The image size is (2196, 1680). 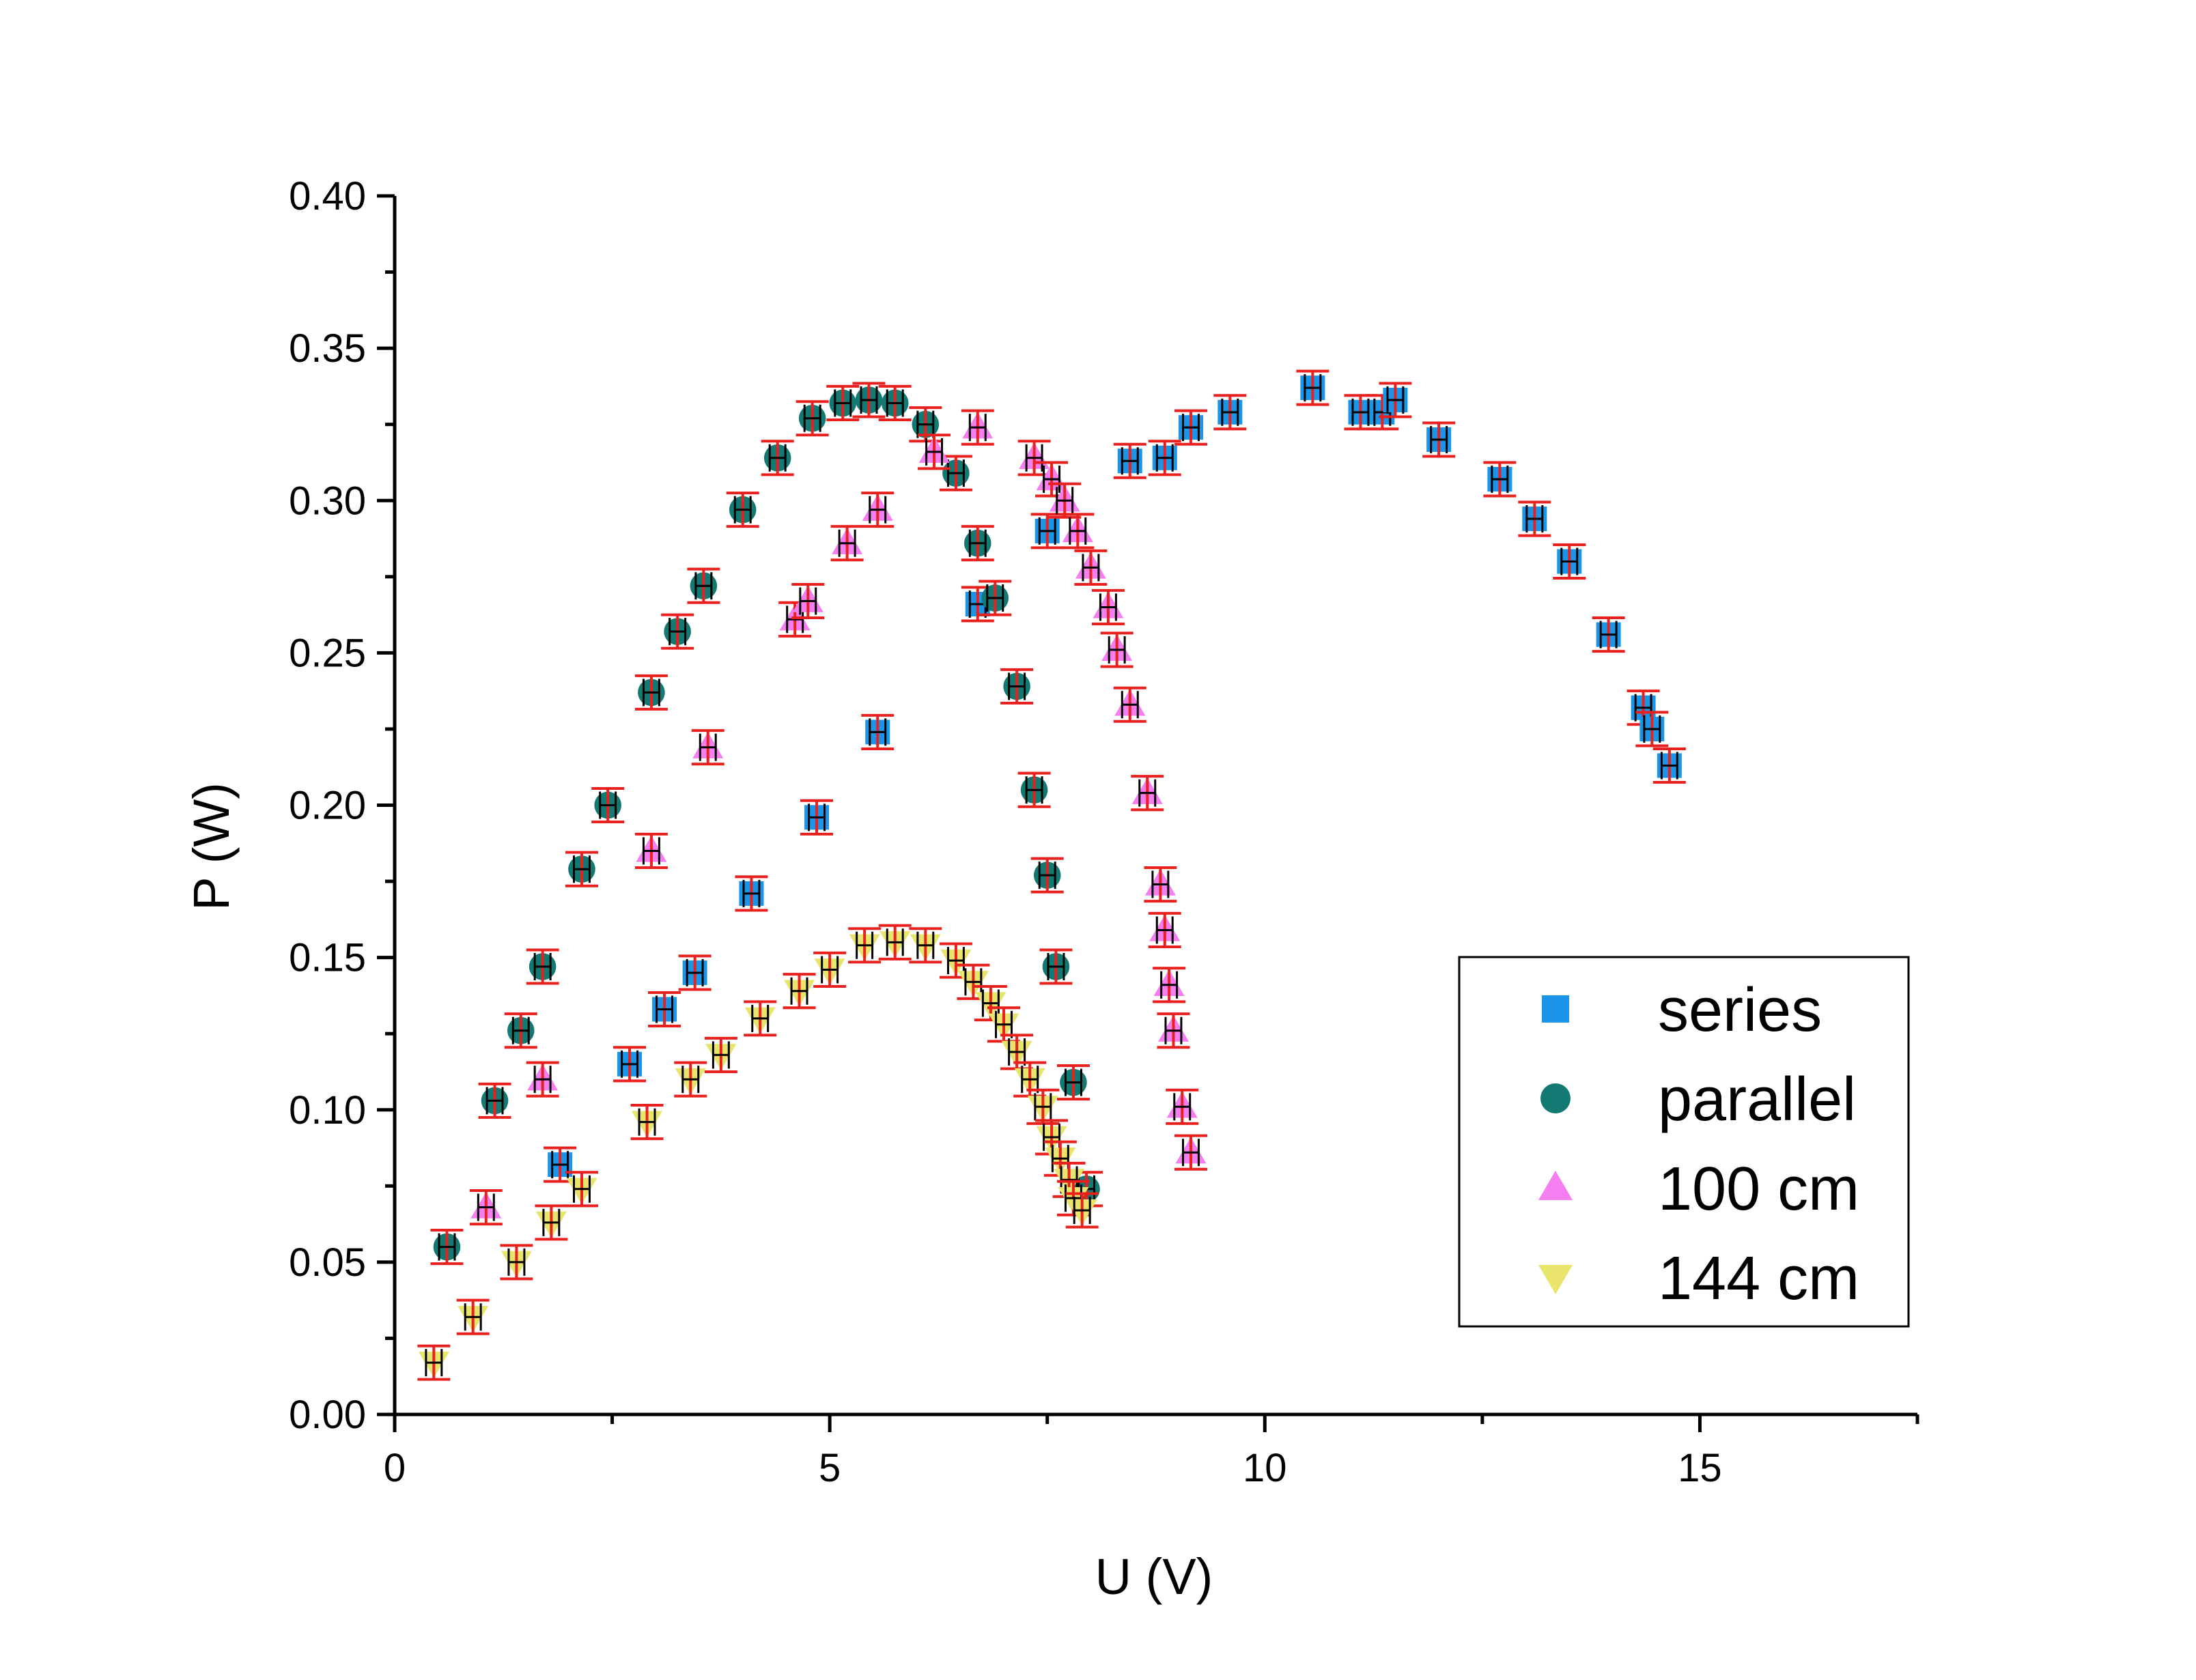 I want to click on y-tick-label: 0.20, so click(x=328, y=806).